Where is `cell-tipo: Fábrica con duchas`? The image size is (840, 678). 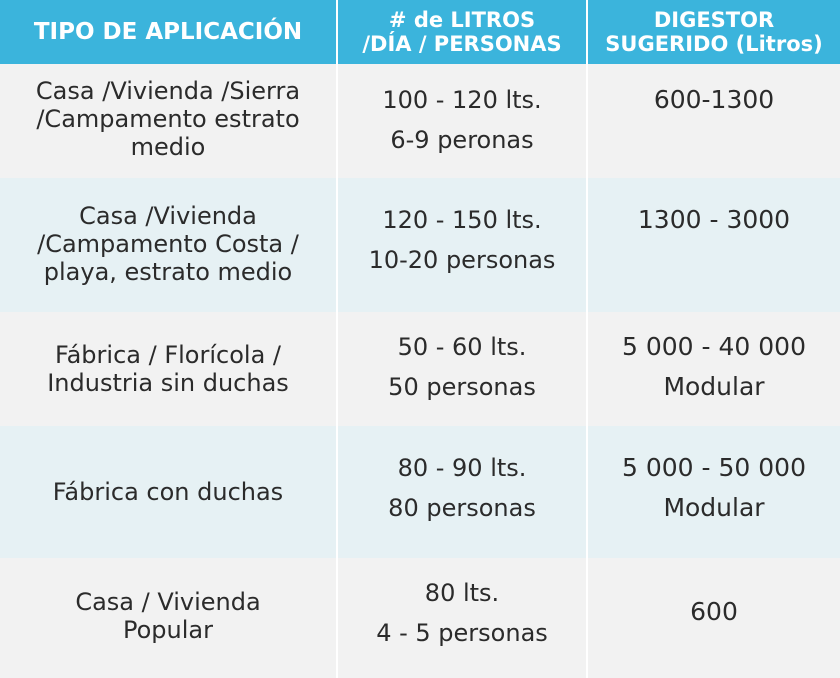
cell-tipo: Fábrica con duchas is located at coordinates (168, 492).